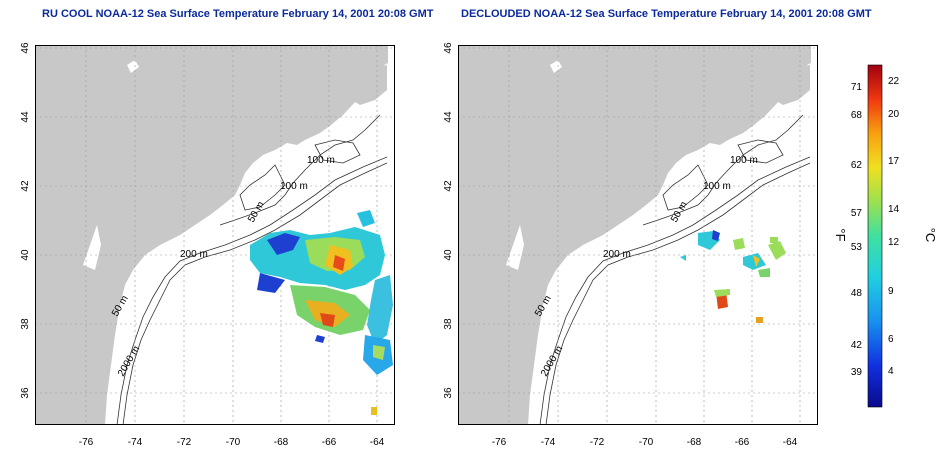  Describe the element at coordinates (857, 213) in the screenshot. I see `colorbar-f-tick: 57` at that location.